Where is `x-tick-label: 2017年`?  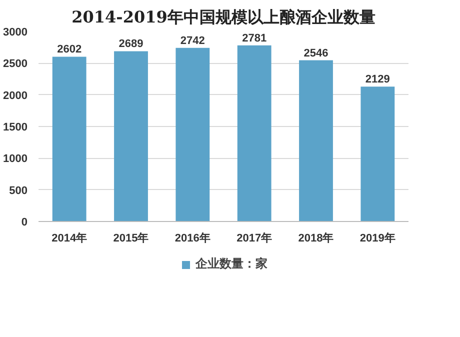
x-tick-label: 2017年 is located at coordinates (254, 238).